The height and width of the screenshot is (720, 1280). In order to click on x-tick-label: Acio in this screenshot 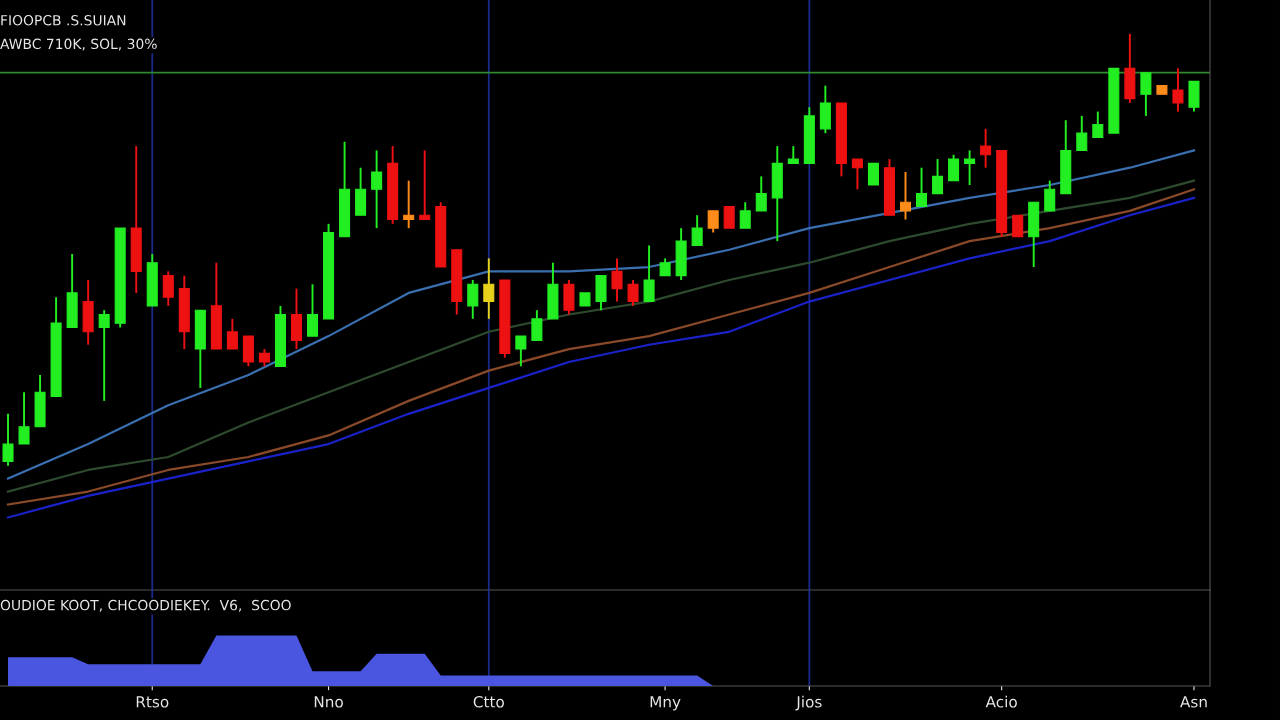, I will do `click(1001, 701)`.